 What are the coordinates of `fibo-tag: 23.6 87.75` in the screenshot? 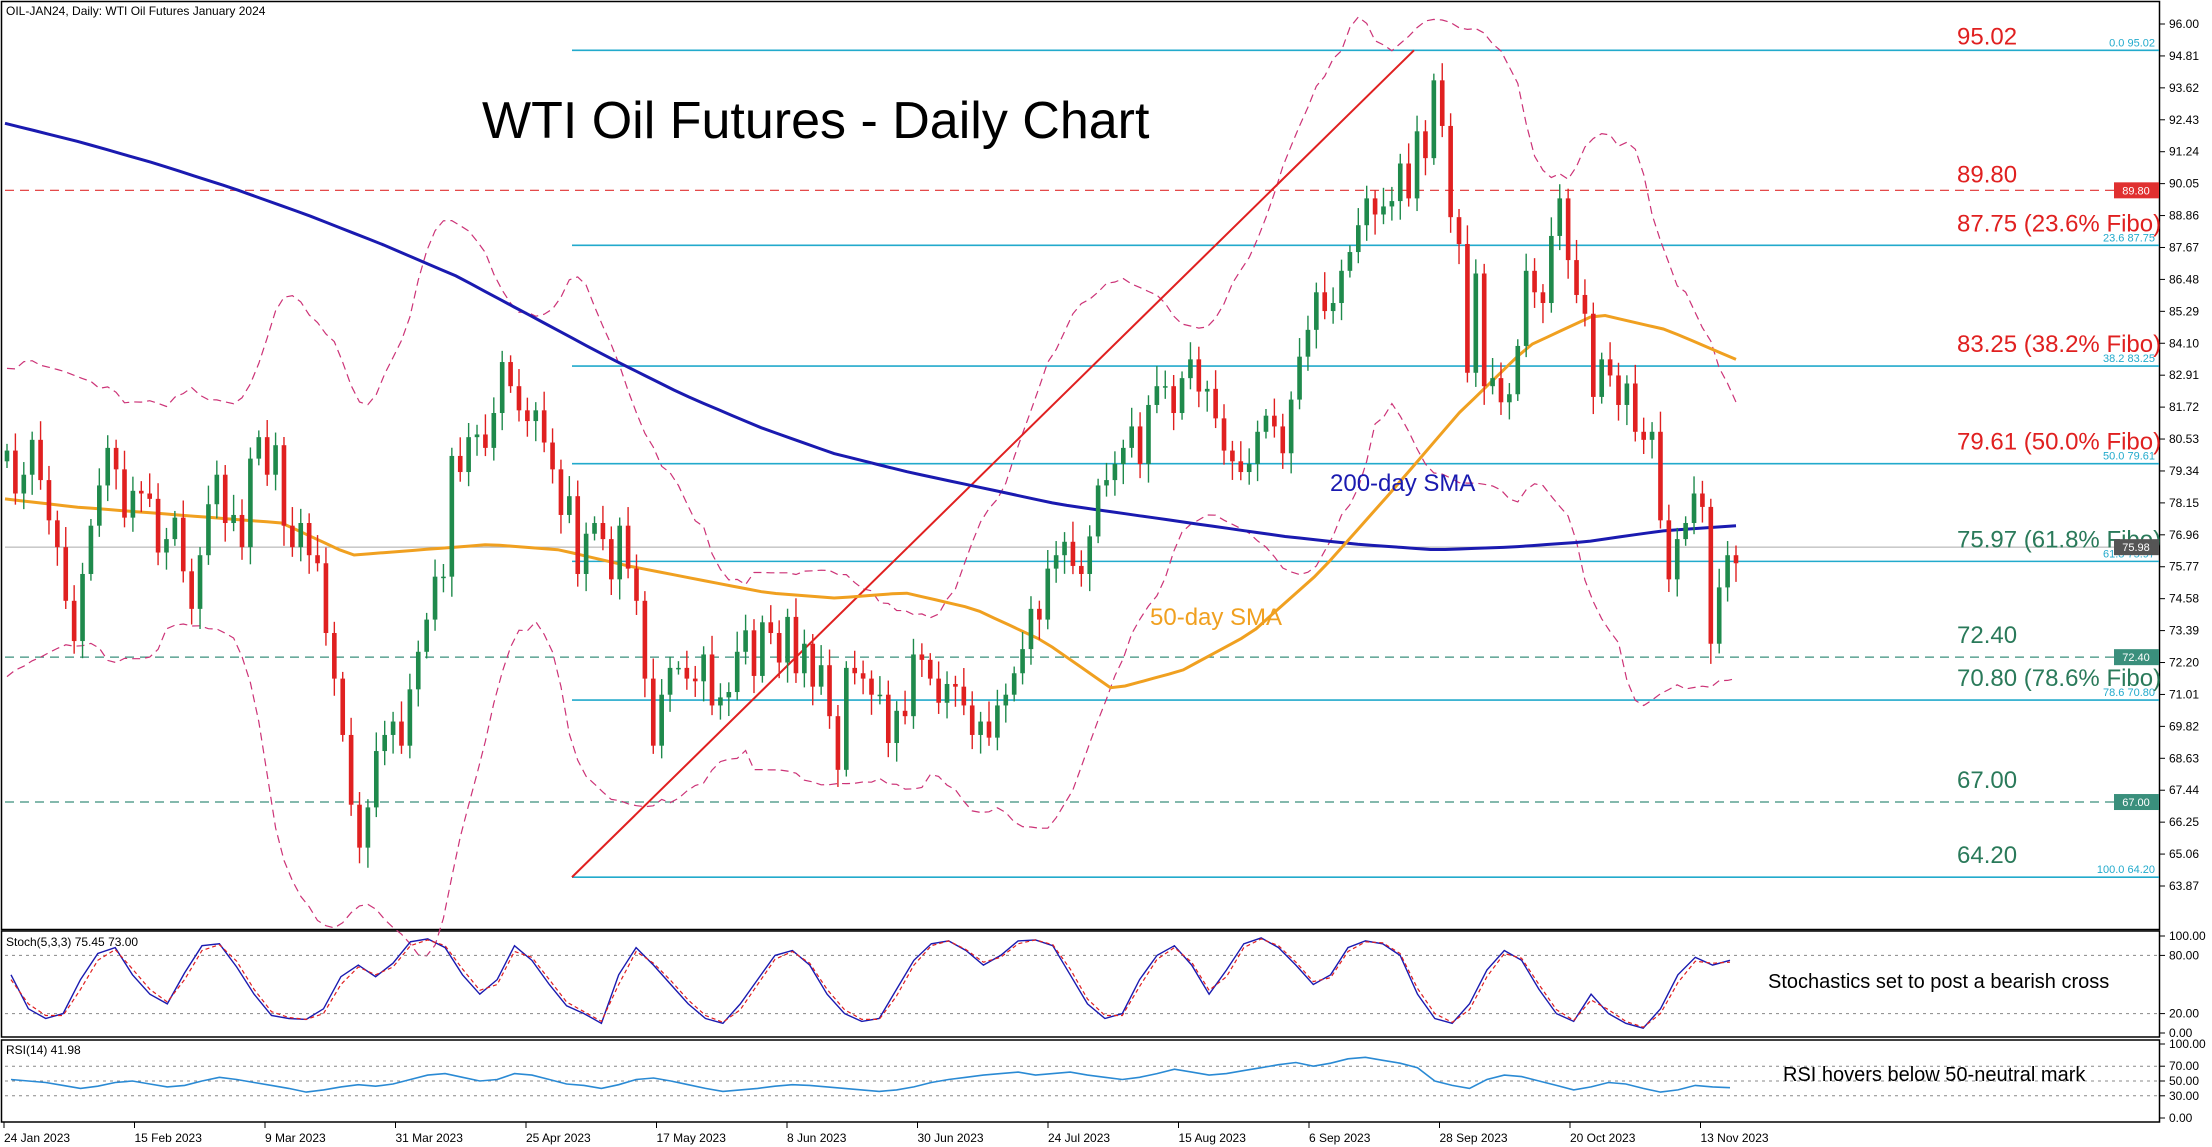 It's located at (2129, 238).